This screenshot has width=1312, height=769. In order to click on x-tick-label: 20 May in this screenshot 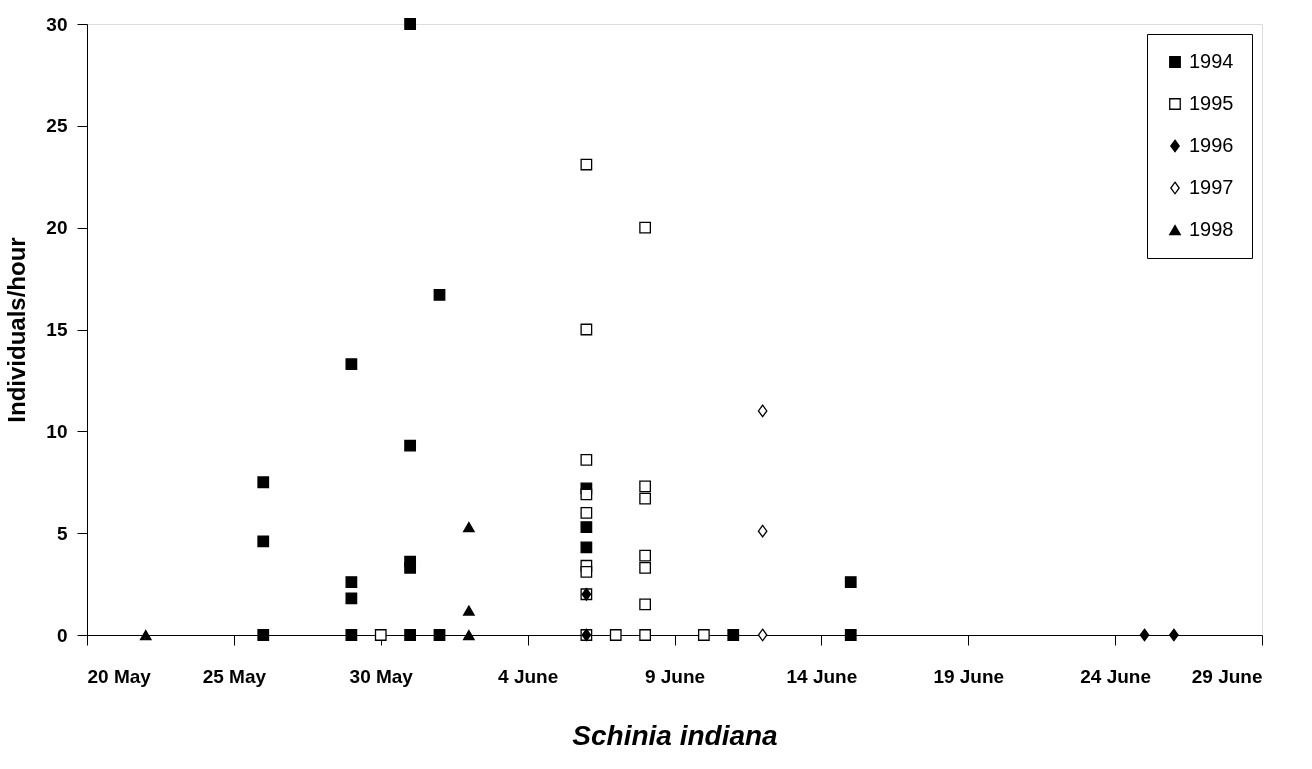, I will do `click(119, 676)`.